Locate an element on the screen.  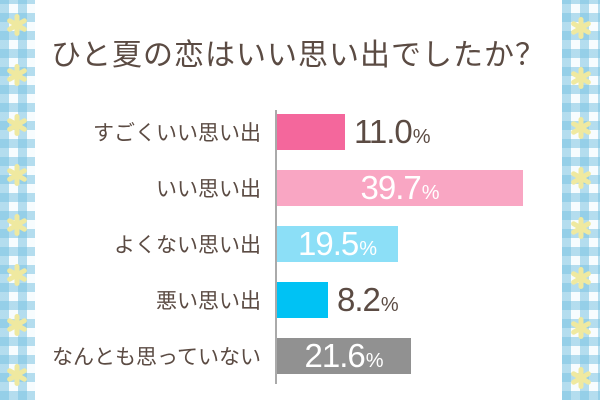
gingham-border-right is located at coordinates (581, 200).